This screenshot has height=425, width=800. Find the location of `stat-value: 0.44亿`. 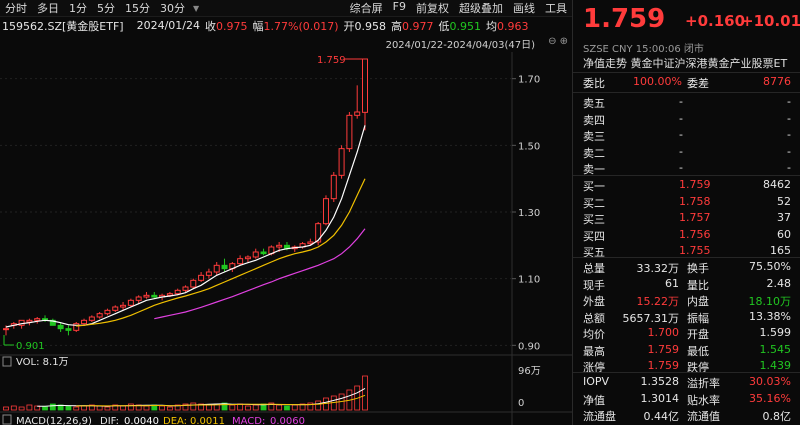

stat-value: 0.44亿 is located at coordinates (661, 416).